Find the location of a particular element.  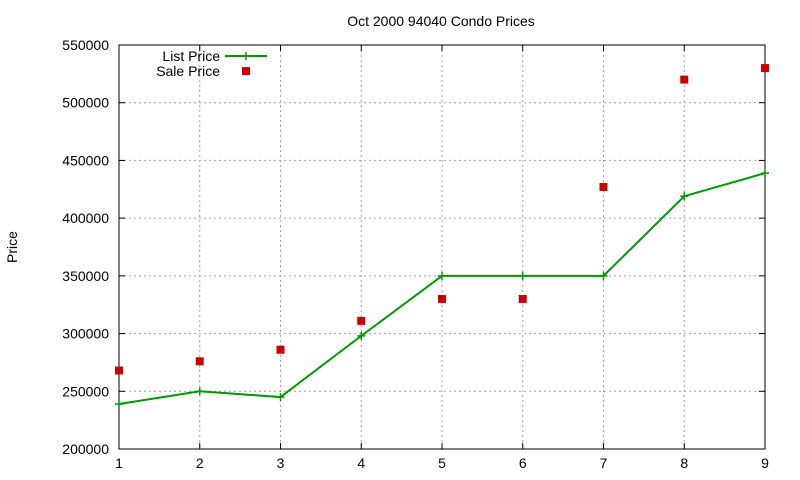

y-tick-label: 550000 is located at coordinates (85, 45).